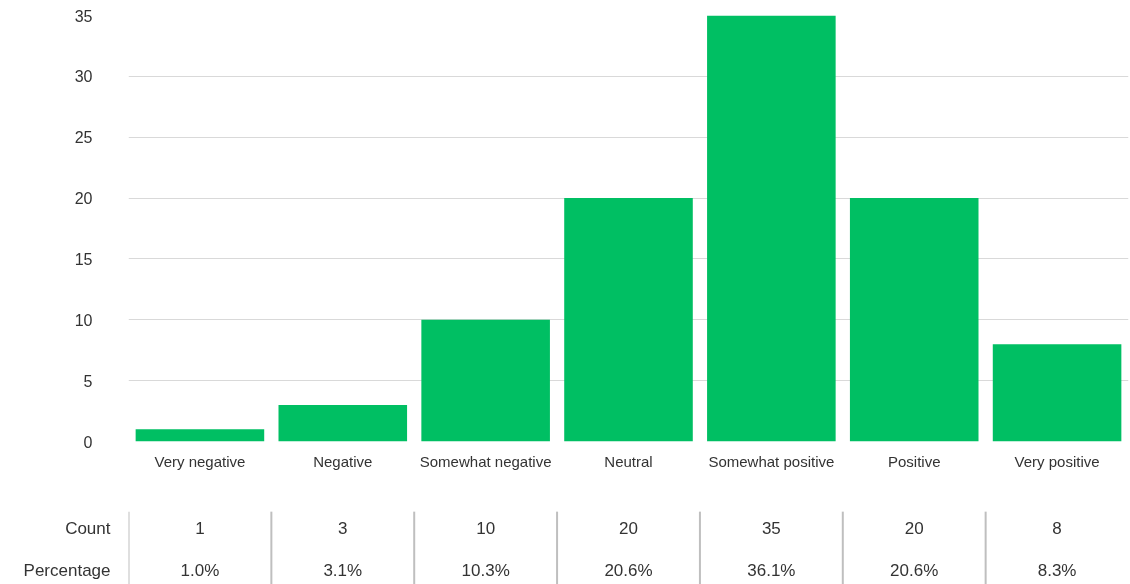 The height and width of the screenshot is (584, 1130). Describe the element at coordinates (83, 77) in the screenshot. I see `y-tick-label: 30` at that location.